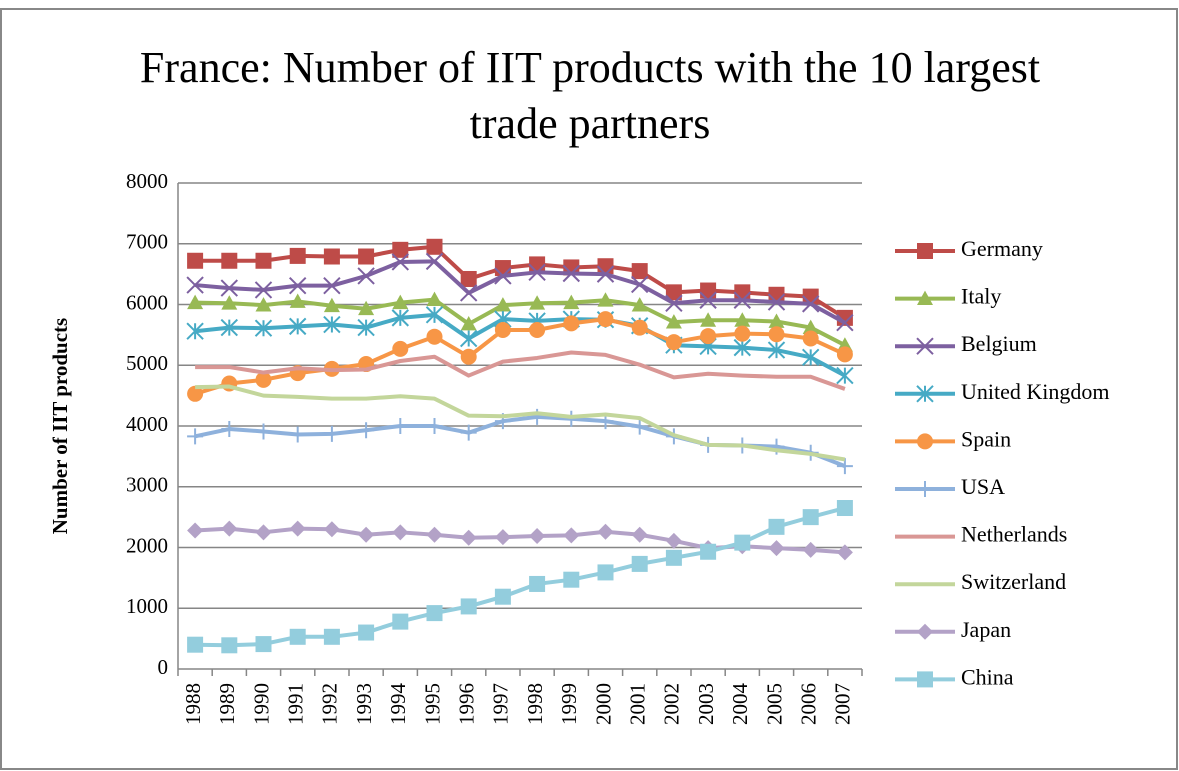 Image resolution: width=1179 pixels, height=771 pixels. I want to click on legend-label: Germany, so click(1002, 248).